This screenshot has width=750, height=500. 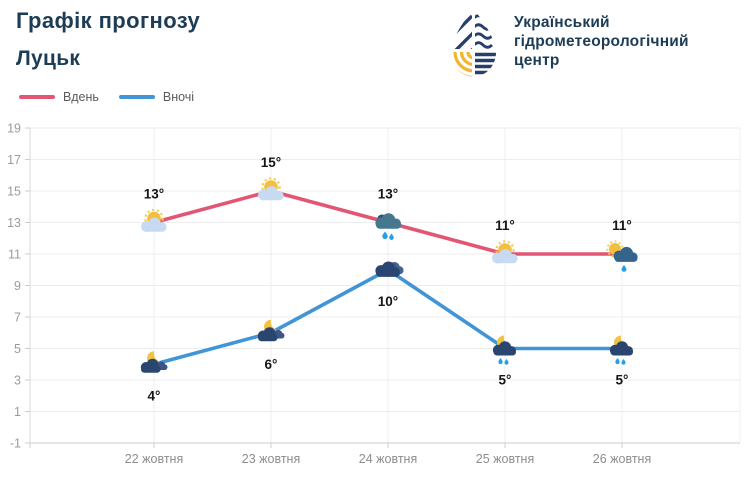 I want to click on y-tick-label: 9, so click(x=17, y=286).